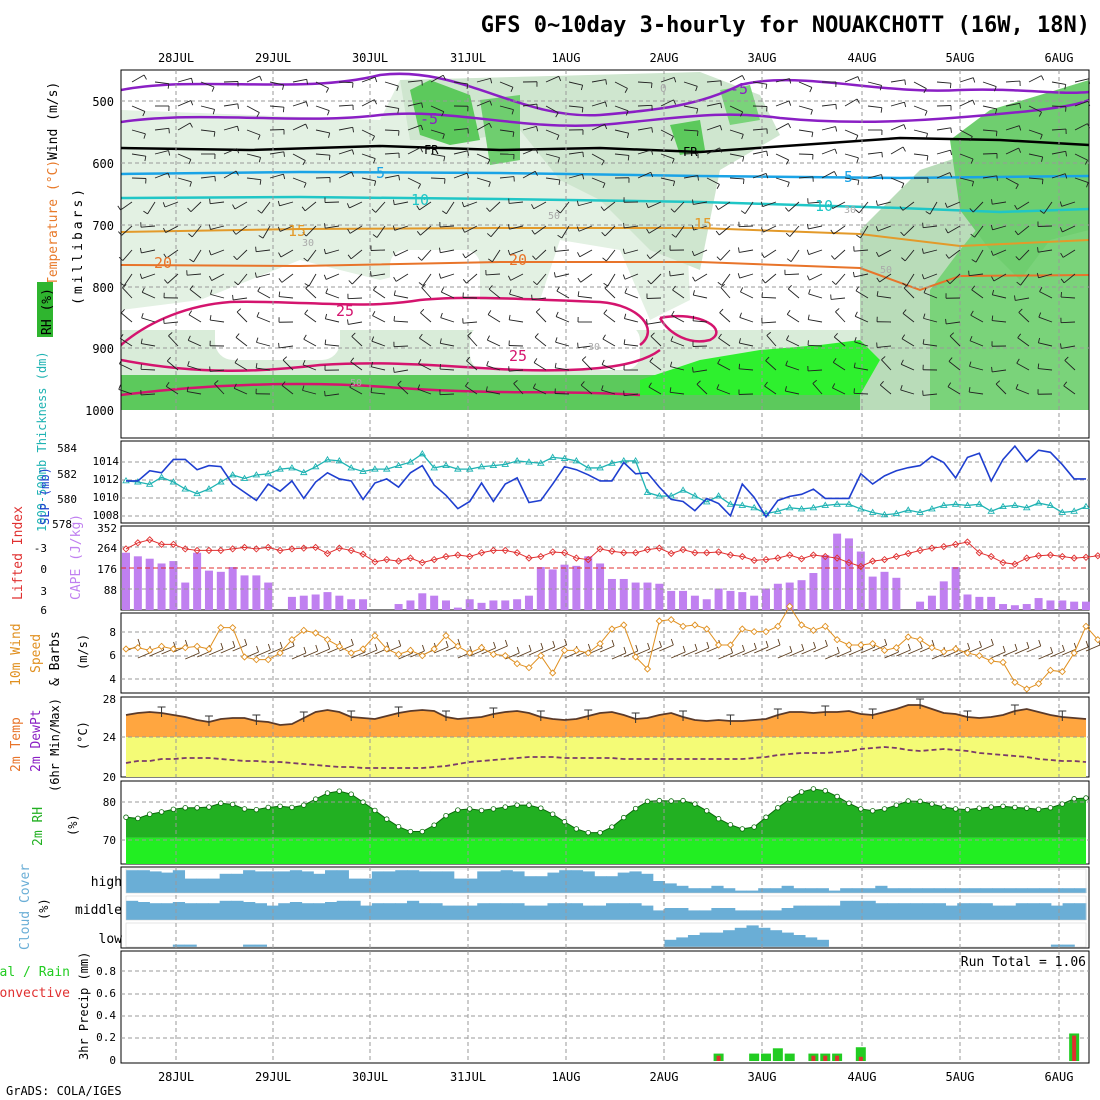 This screenshot has width=1100, height=1100. Describe the element at coordinates (612, 553) in the screenshot. I see `li-line` at that location.